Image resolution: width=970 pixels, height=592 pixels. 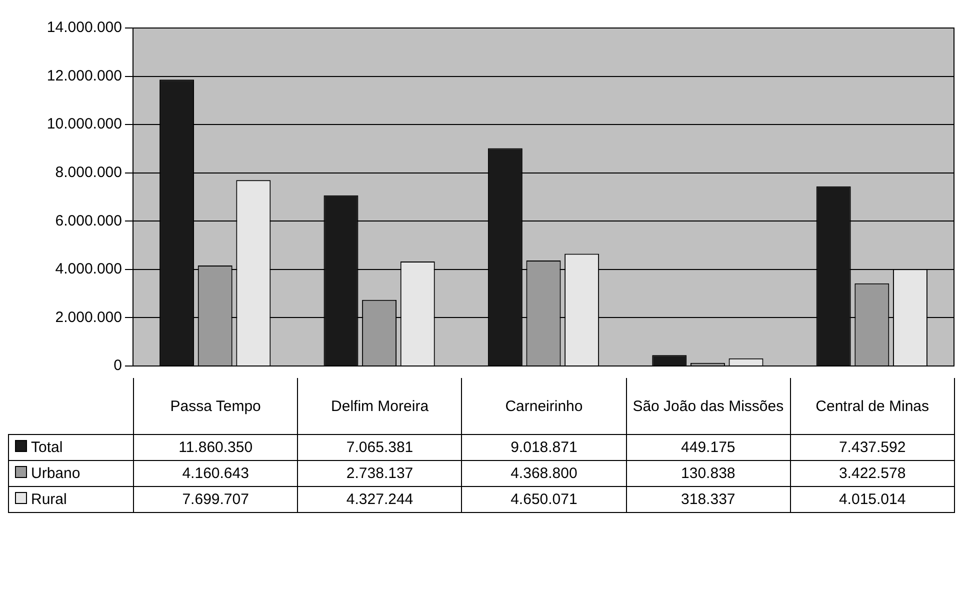 I want to click on data-label: 3.422.578, so click(x=872, y=473).